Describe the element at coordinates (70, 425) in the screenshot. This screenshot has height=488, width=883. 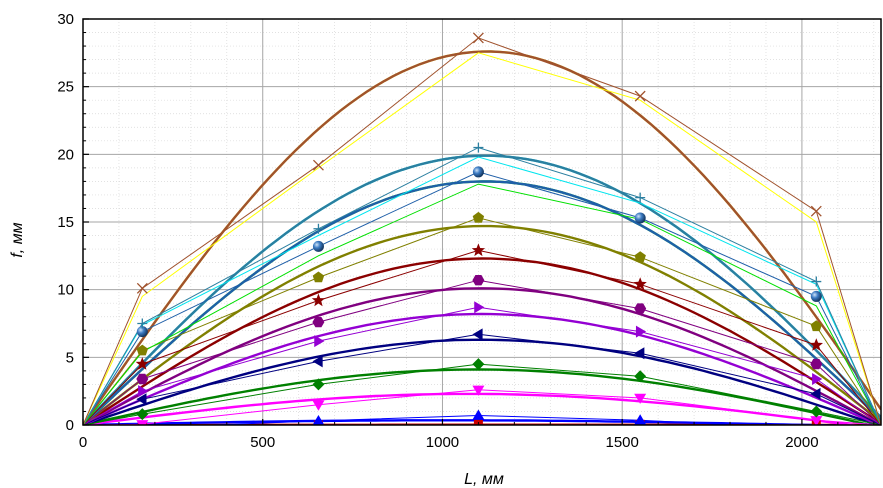
I see `y-tick-label: 0` at that location.